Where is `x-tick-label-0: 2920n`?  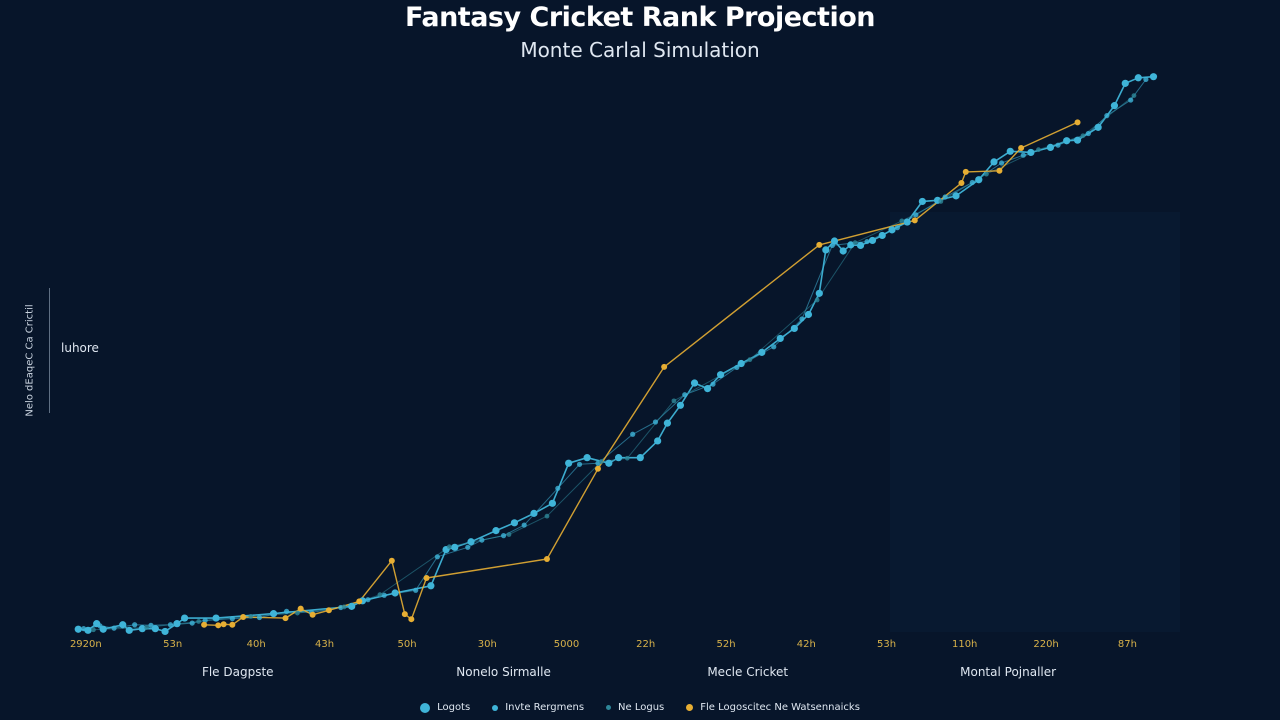 x-tick-label-0: 2920n is located at coordinates (86, 644).